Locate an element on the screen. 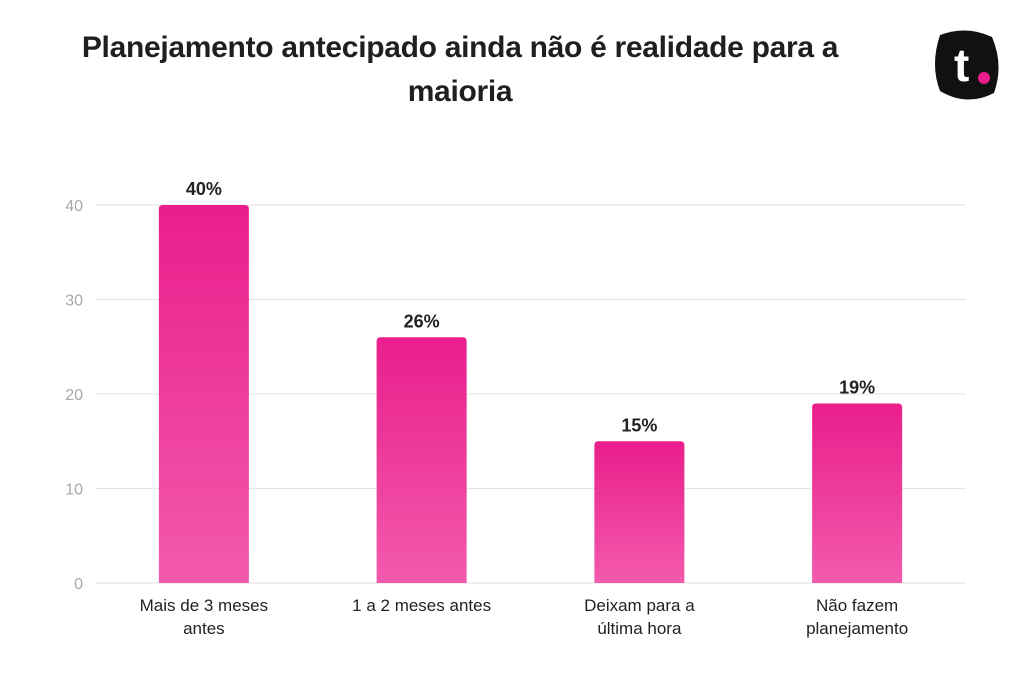 This screenshot has width=1024, height=698. logo-letter: t is located at coordinates (961, 65).